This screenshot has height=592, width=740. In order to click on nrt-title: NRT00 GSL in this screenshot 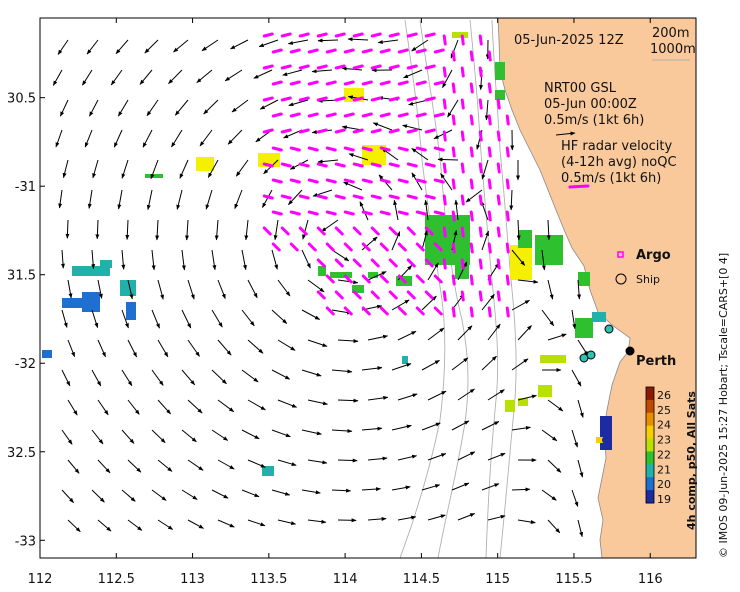, I will do `click(580, 88)`.